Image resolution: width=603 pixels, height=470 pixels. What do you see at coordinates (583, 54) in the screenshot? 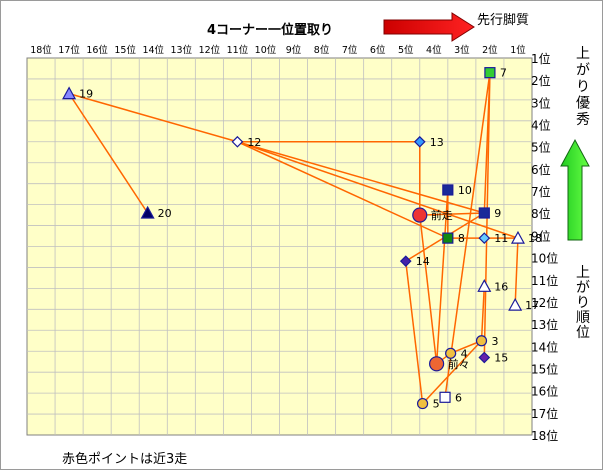
I see `y-axis-label-top-char: 上` at bounding box center [583, 54].